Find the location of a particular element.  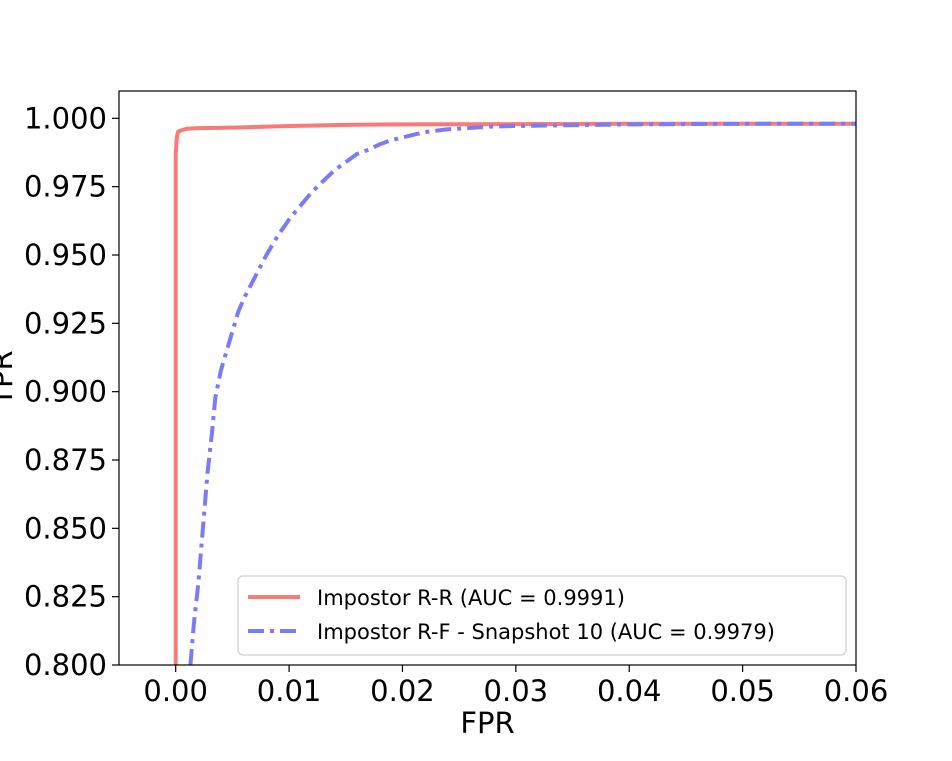

x-tick-label: 0.02 is located at coordinates (402, 691).